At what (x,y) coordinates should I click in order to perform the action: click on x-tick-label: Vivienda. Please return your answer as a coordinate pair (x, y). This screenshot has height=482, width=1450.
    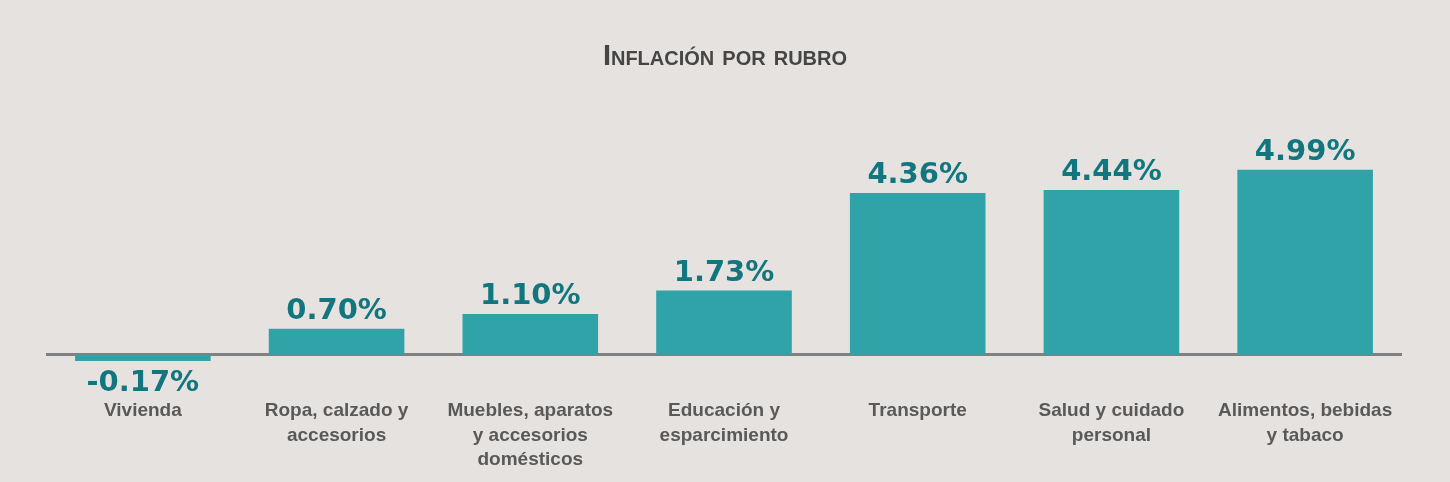
    Looking at the image, I should click on (143, 409).